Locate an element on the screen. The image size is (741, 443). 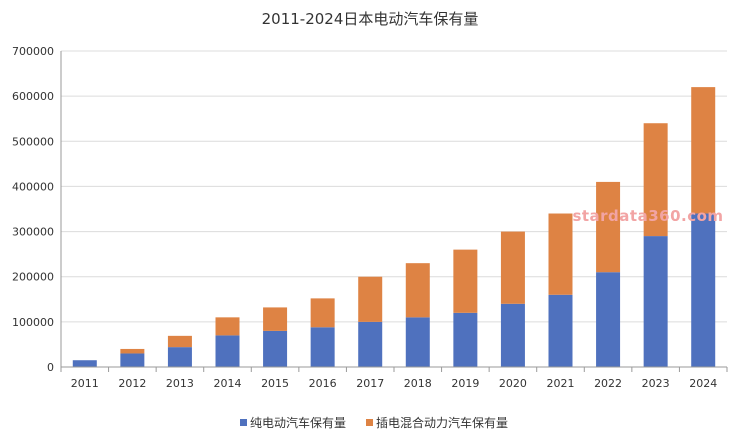
y-tick-label: 400000 is located at coordinates (33, 186).